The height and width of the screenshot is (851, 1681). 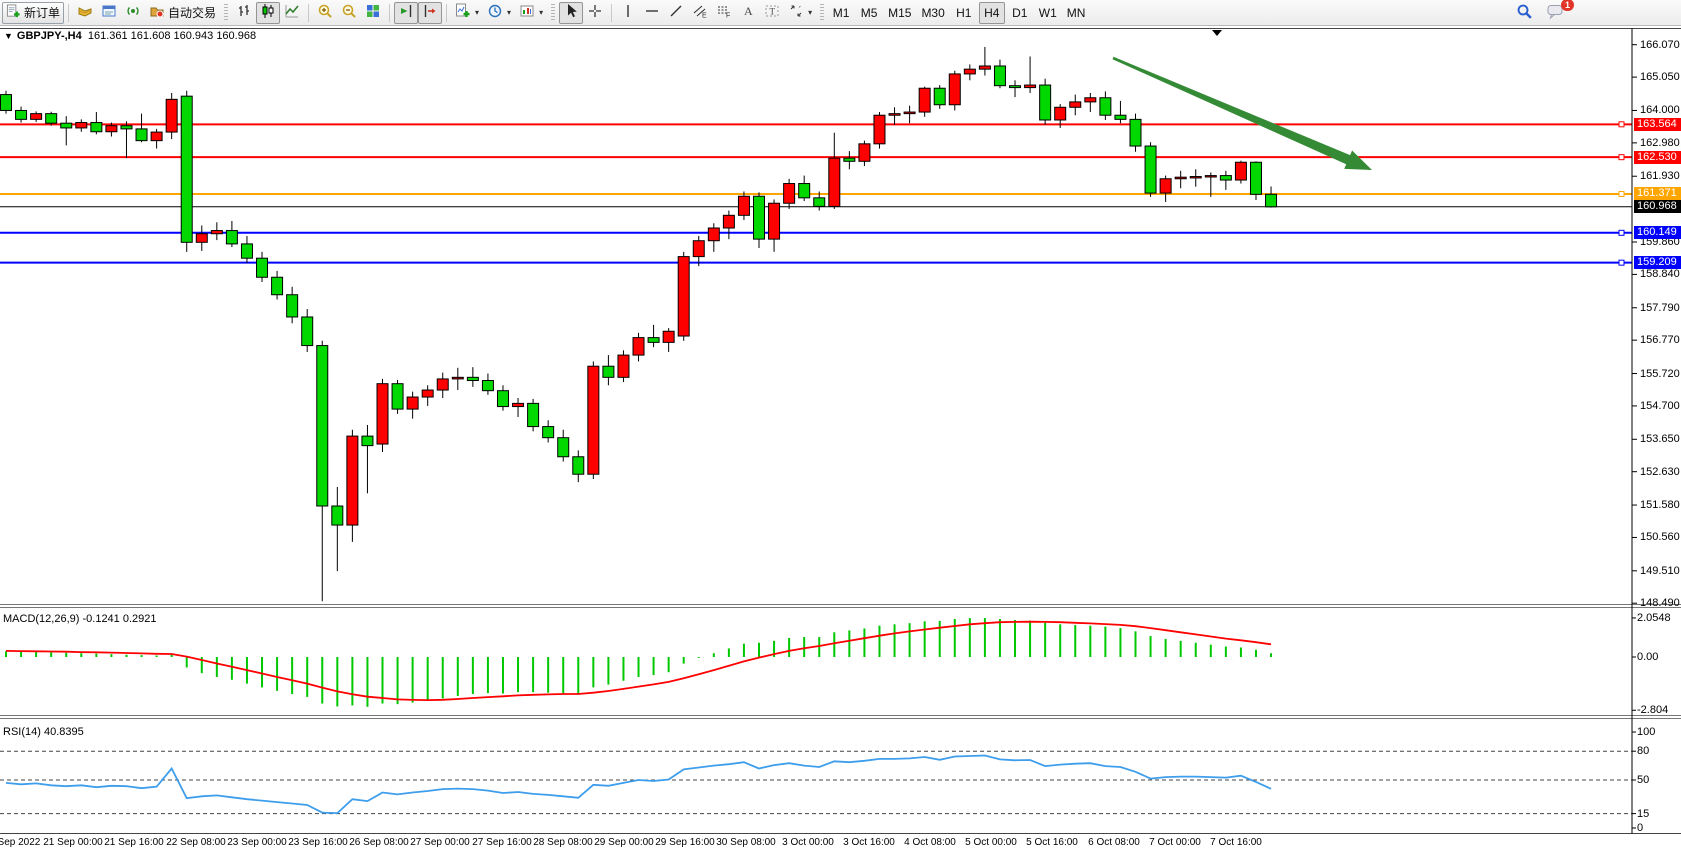 I want to click on chat-badge: 1, so click(x=1567, y=5).